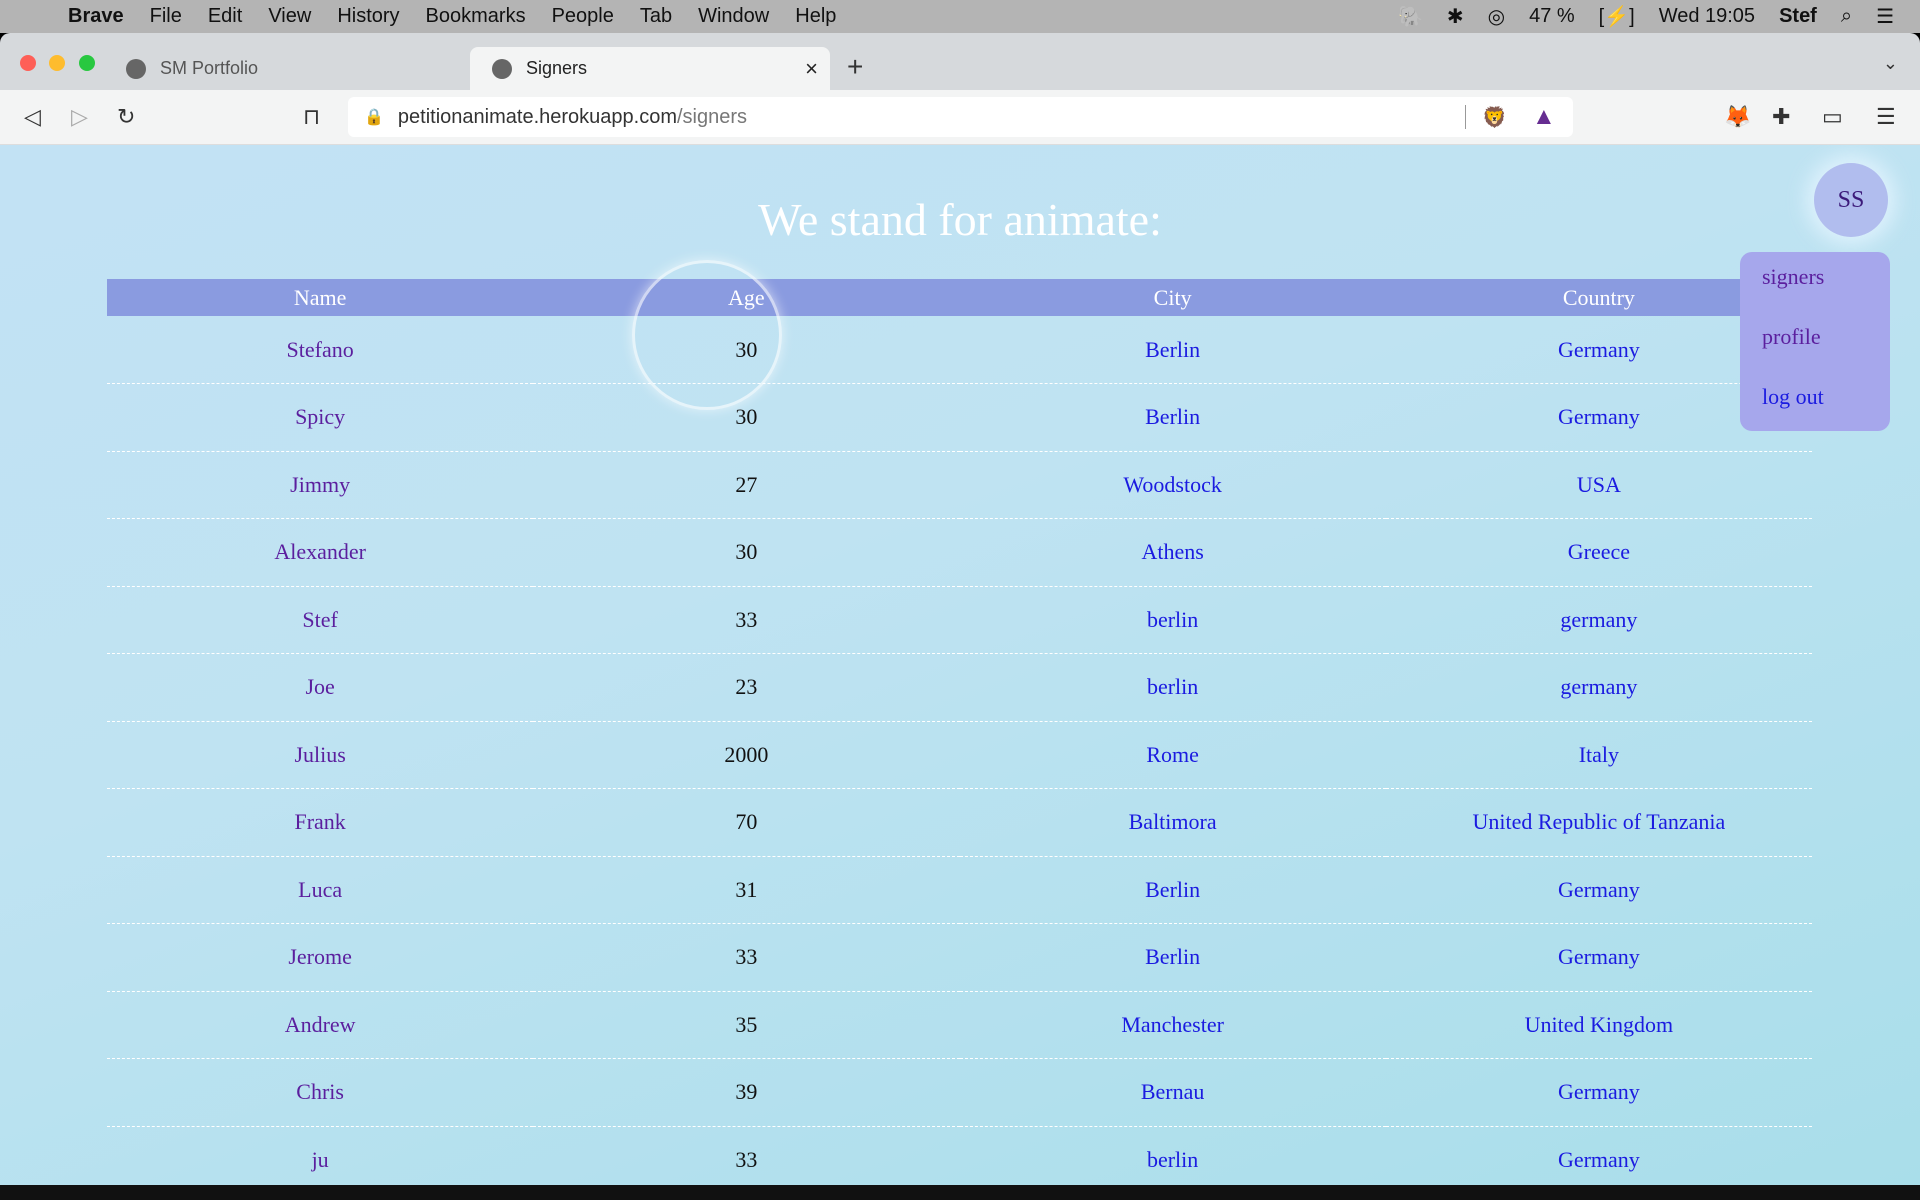 This screenshot has width=1920, height=1200. What do you see at coordinates (320, 485) in the screenshot?
I see `cell-name: Jimmy` at bounding box center [320, 485].